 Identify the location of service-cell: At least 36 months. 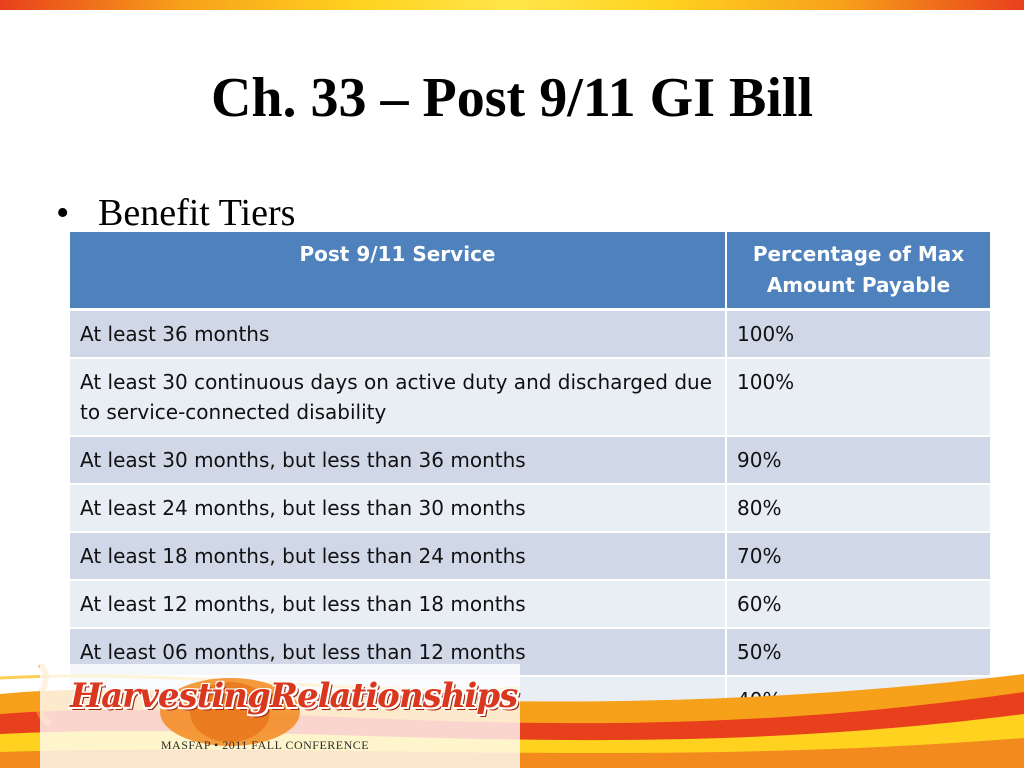
(397, 333).